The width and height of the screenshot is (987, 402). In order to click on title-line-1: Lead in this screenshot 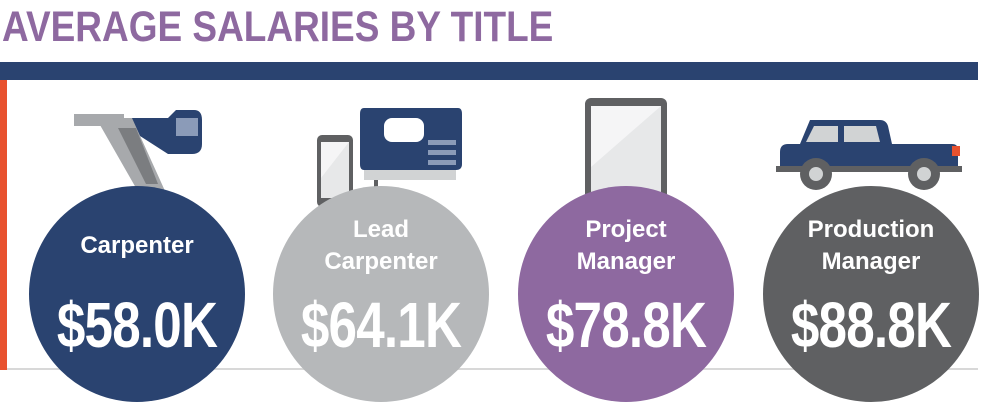, I will do `click(380, 229)`.